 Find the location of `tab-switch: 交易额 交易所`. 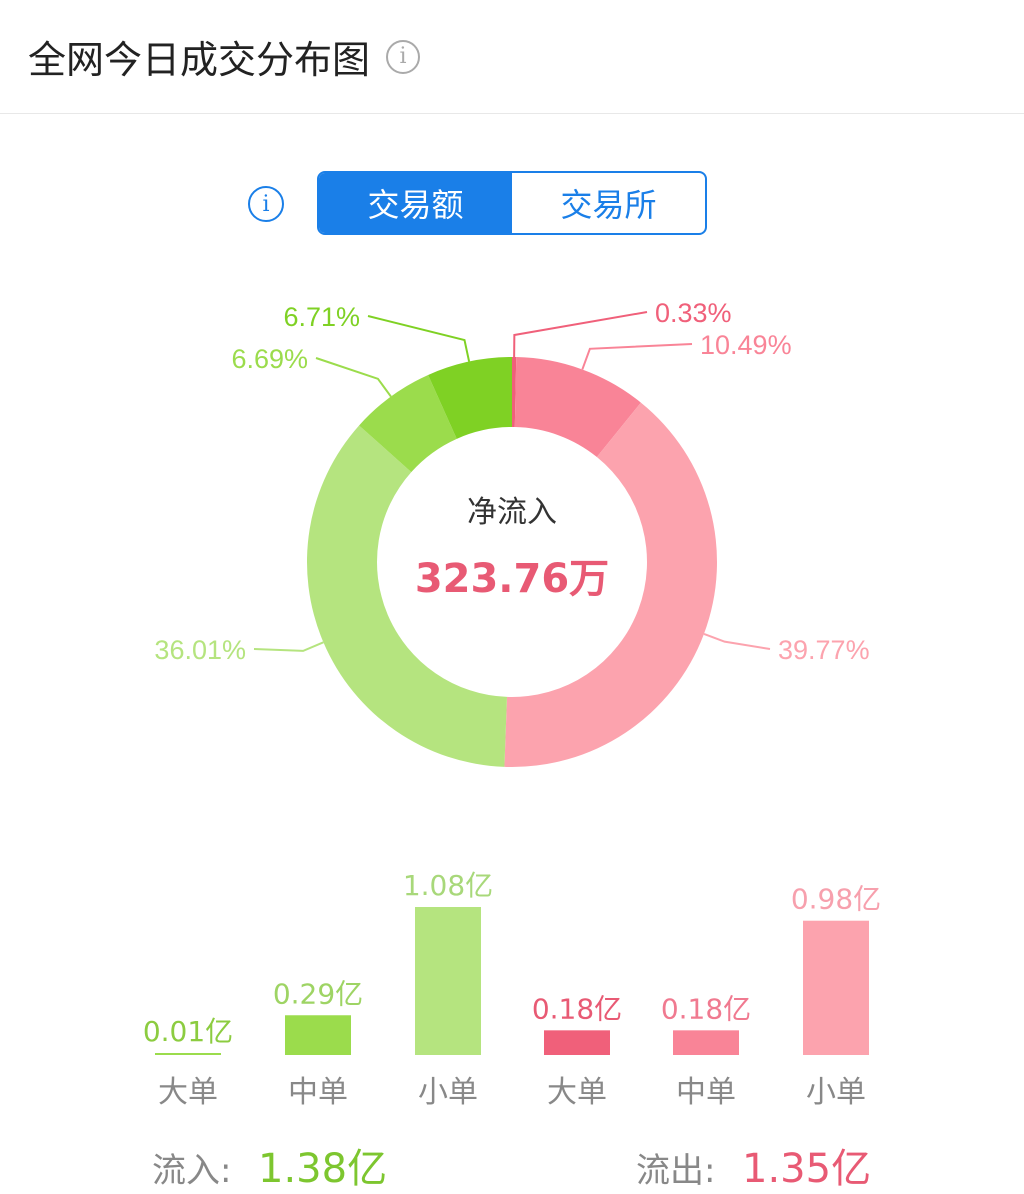

tab-switch: 交易额 交易所 is located at coordinates (512, 203).